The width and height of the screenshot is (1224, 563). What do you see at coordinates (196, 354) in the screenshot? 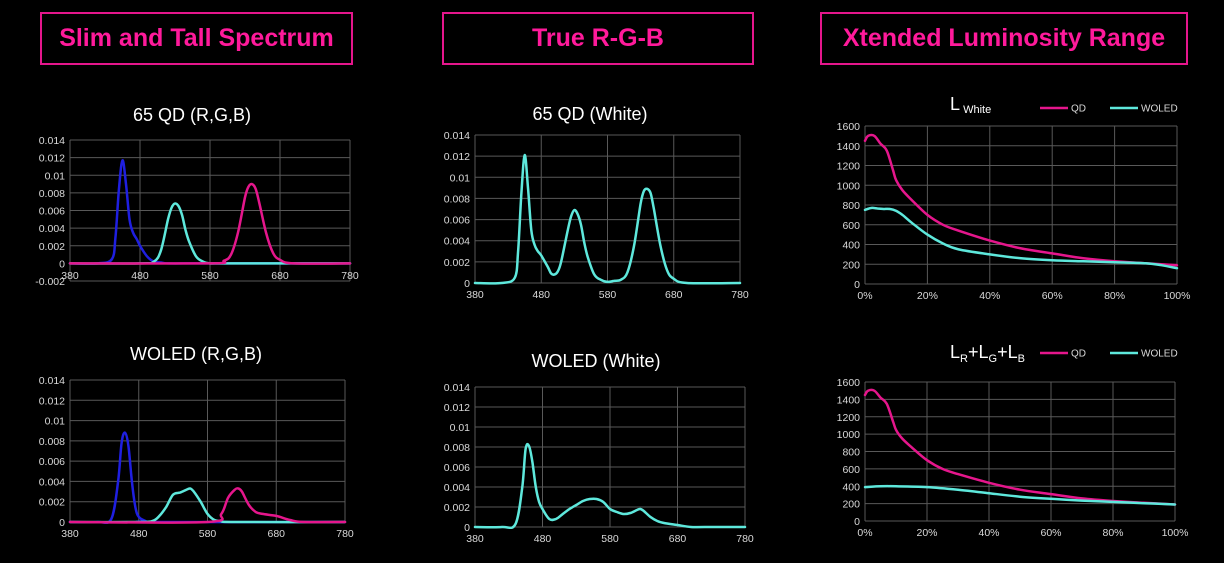
I see `chart-title: WOLED (R,G,B)` at bounding box center [196, 354].